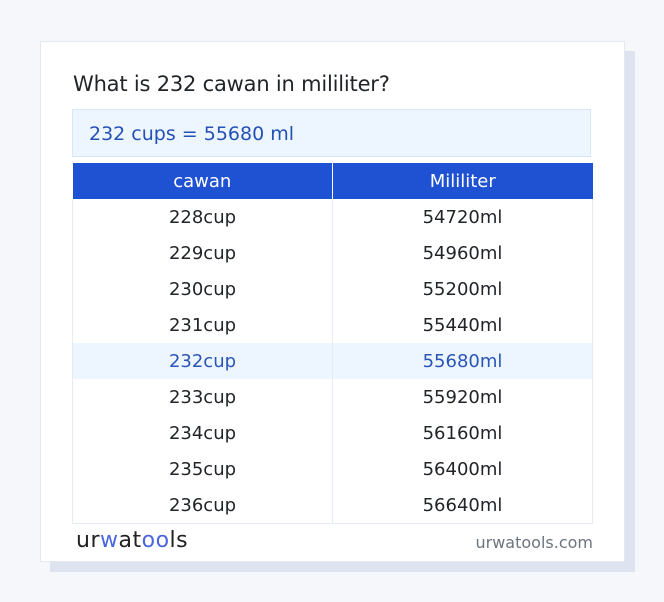  Describe the element at coordinates (202, 505) in the screenshot. I see `cell-cups: 236cup` at that location.